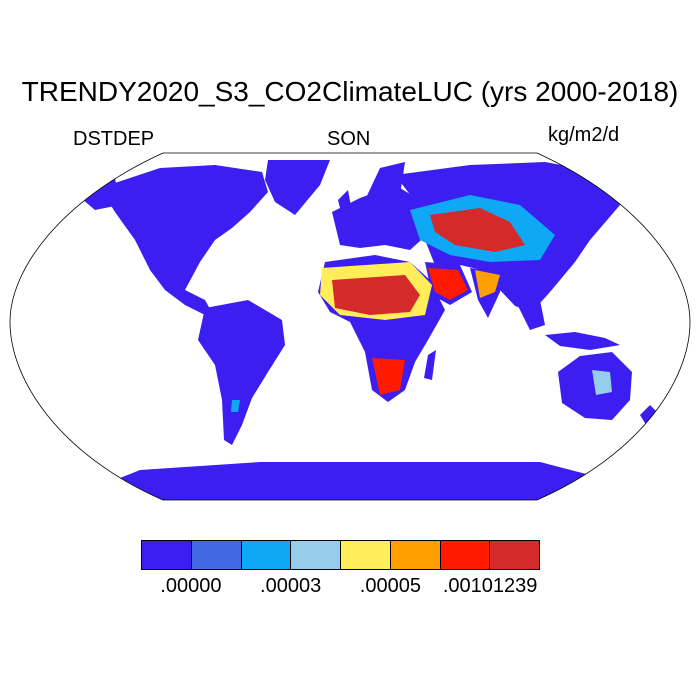  Describe the element at coordinates (490, 586) in the screenshot. I see `colorbar-label: .00101239` at that location.